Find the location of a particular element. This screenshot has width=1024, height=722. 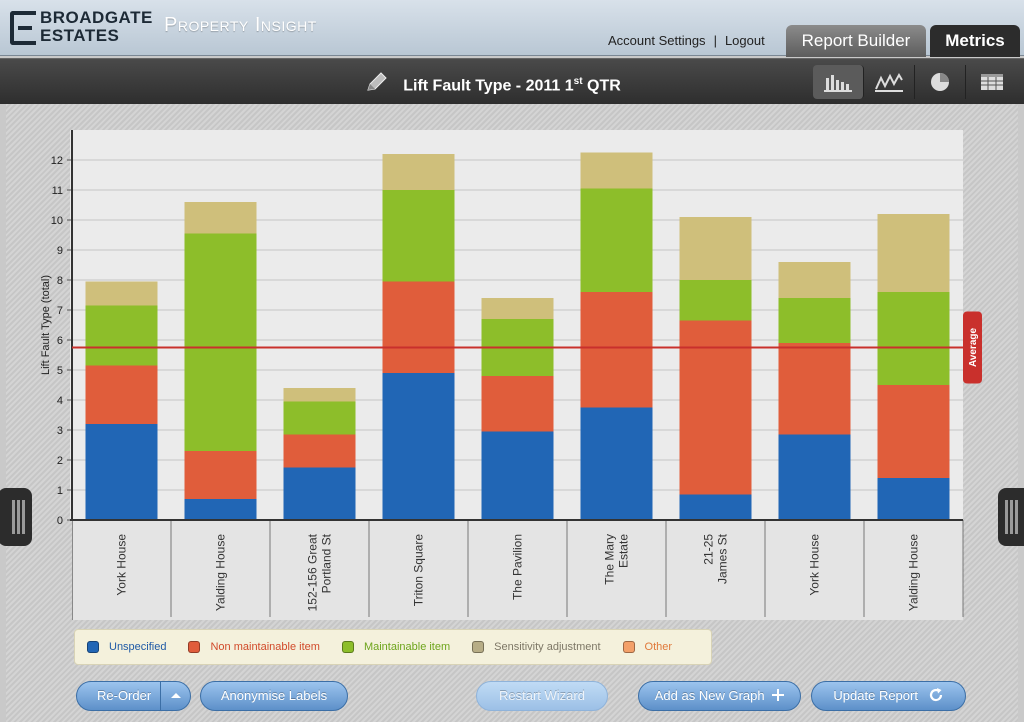

logo-text: BROADGATE ESTATES is located at coordinates (96, 27).